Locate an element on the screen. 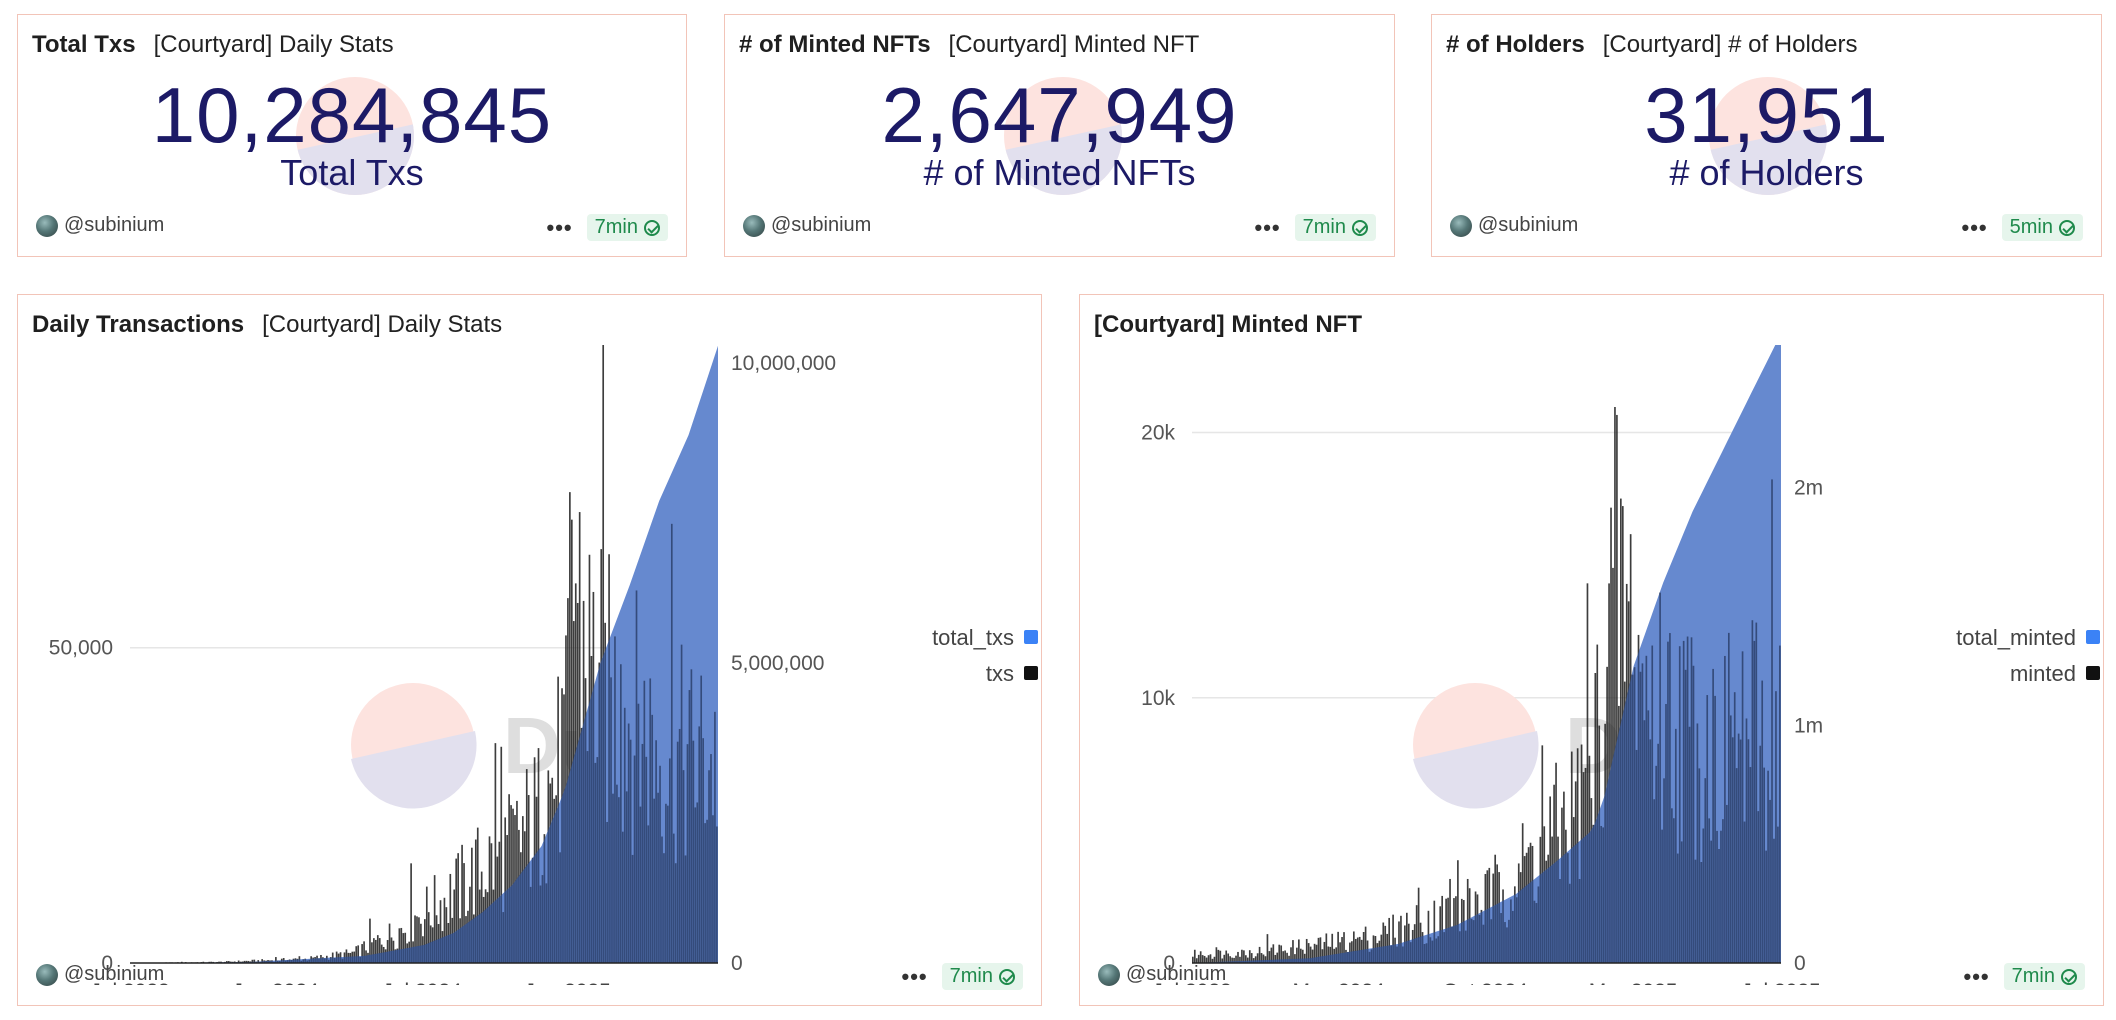 The height and width of the screenshot is (1020, 2116). card-subtitle: [Courtyard] Minted NFT is located at coordinates (1074, 44).